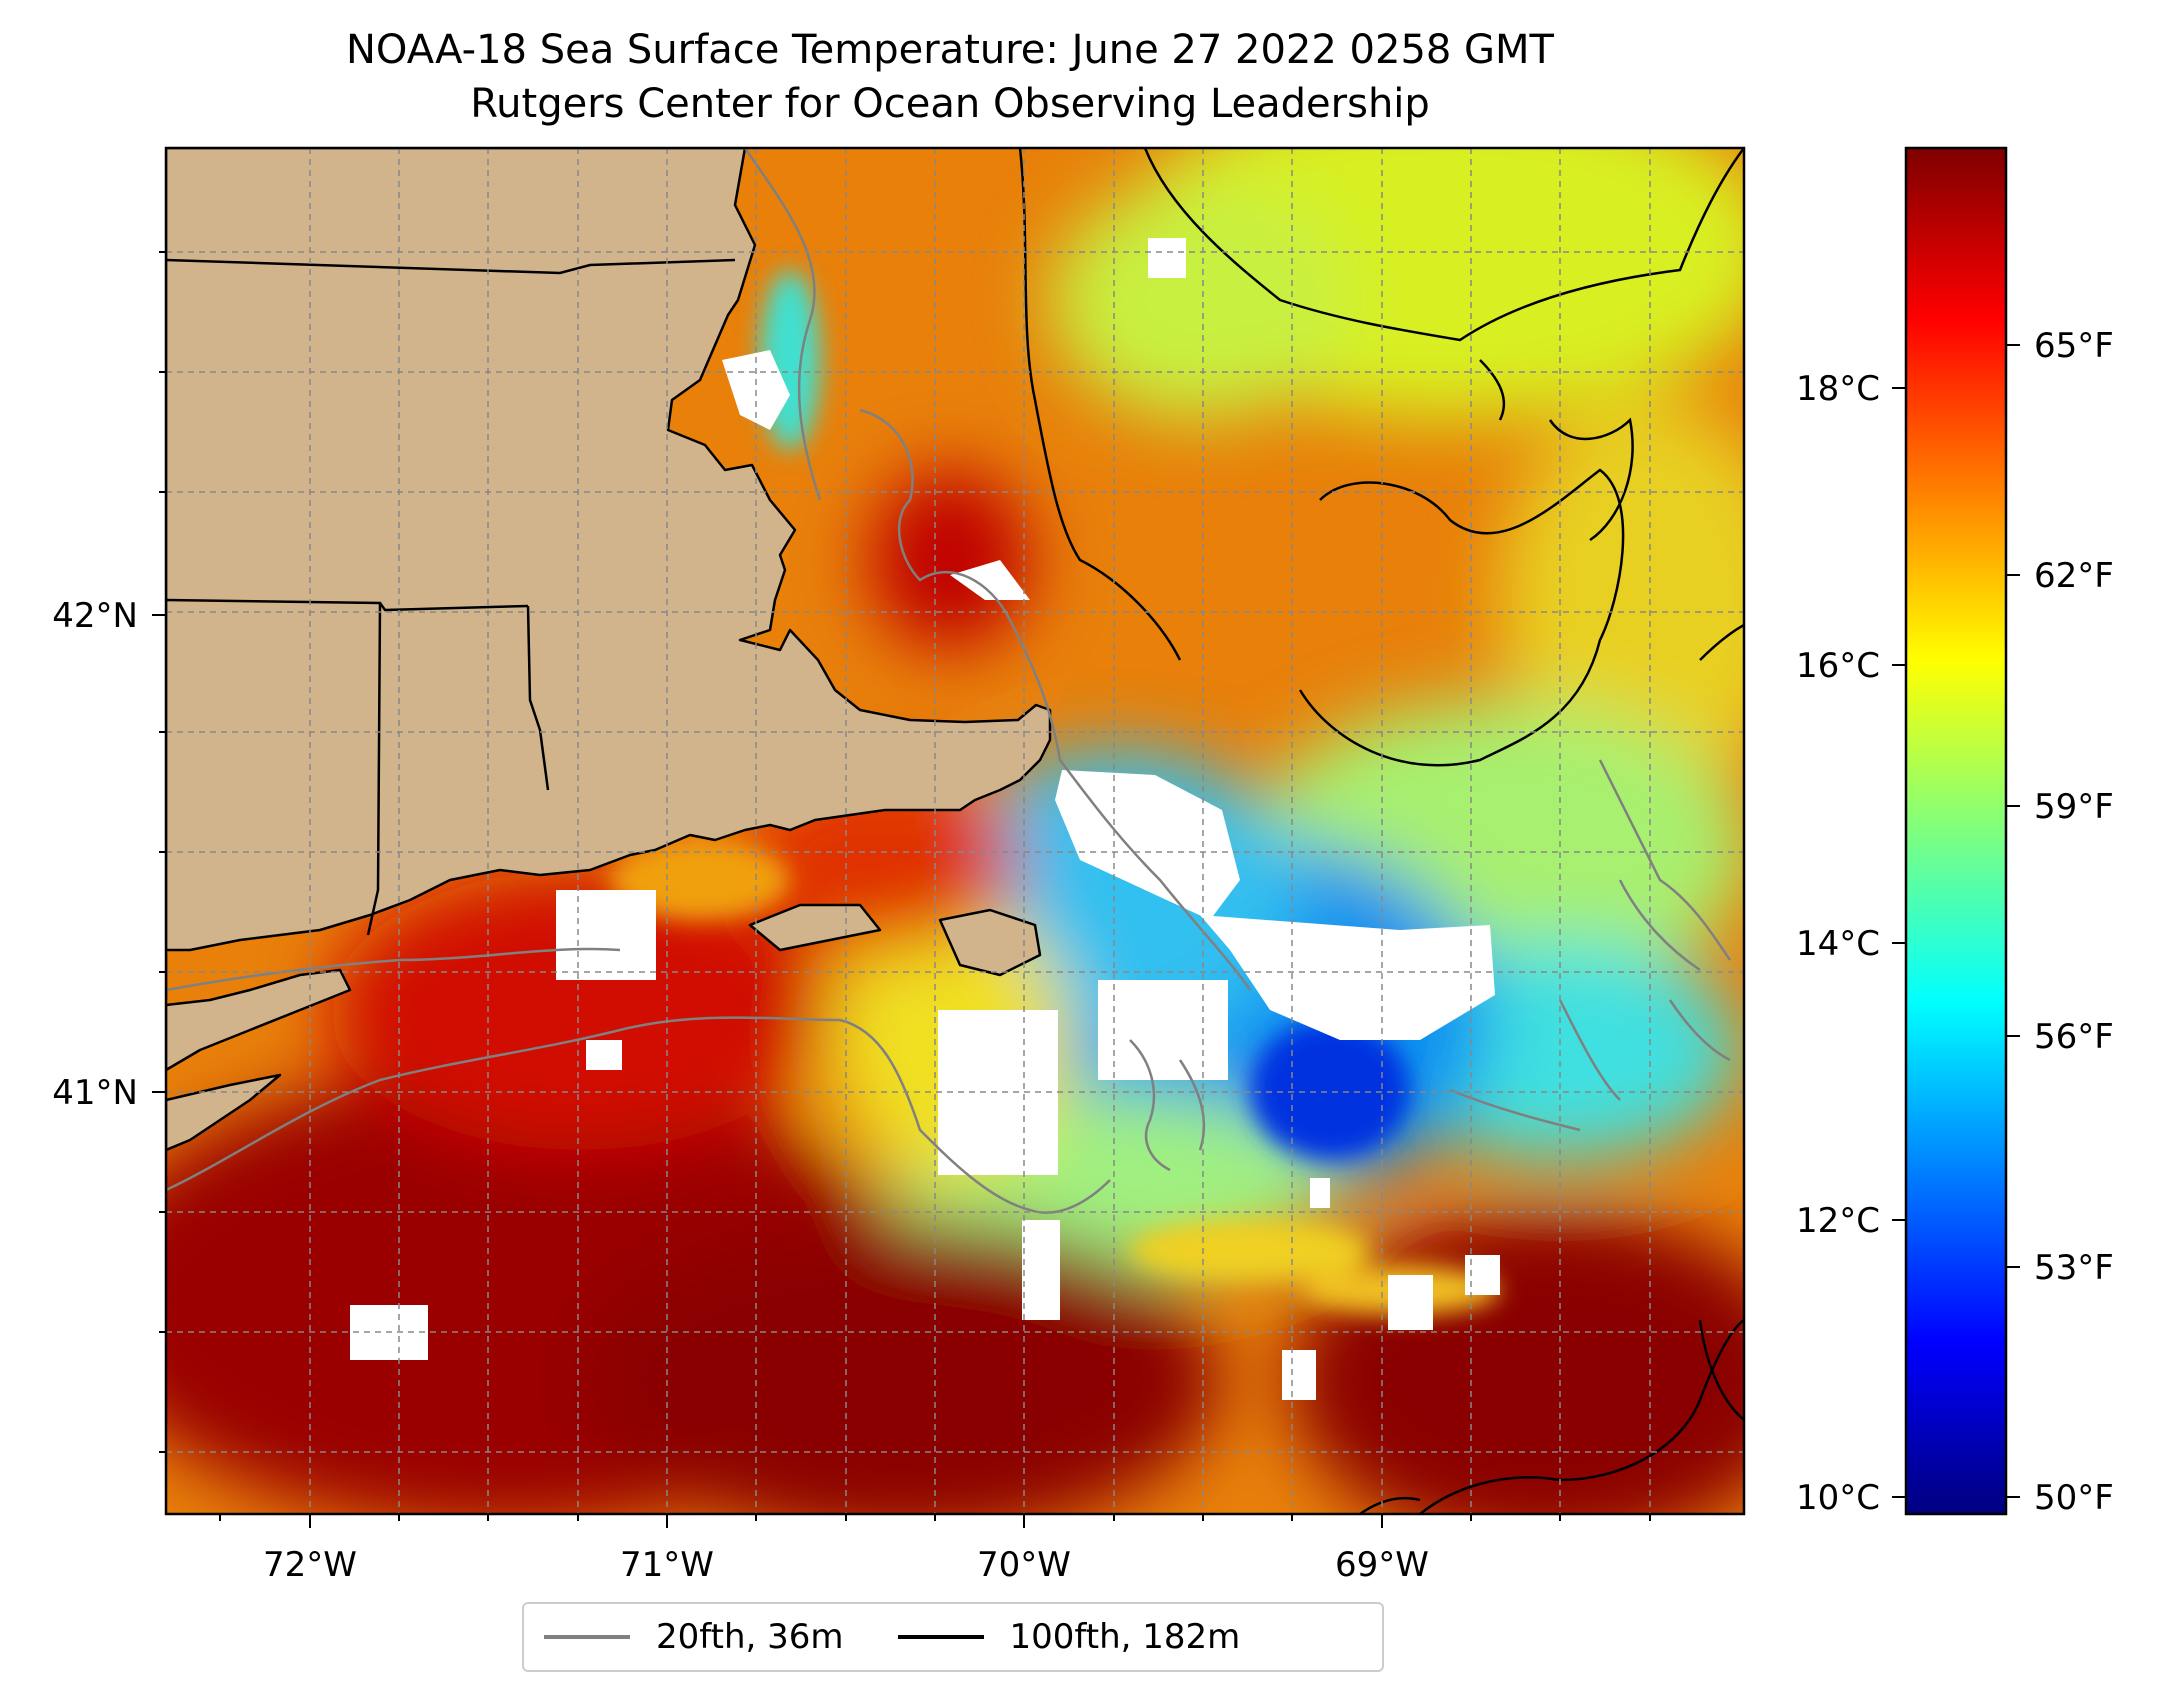 The height and width of the screenshot is (1704, 2160). What do you see at coordinates (940, 1637) in the screenshot?
I see `legend-swatch-black` at bounding box center [940, 1637].